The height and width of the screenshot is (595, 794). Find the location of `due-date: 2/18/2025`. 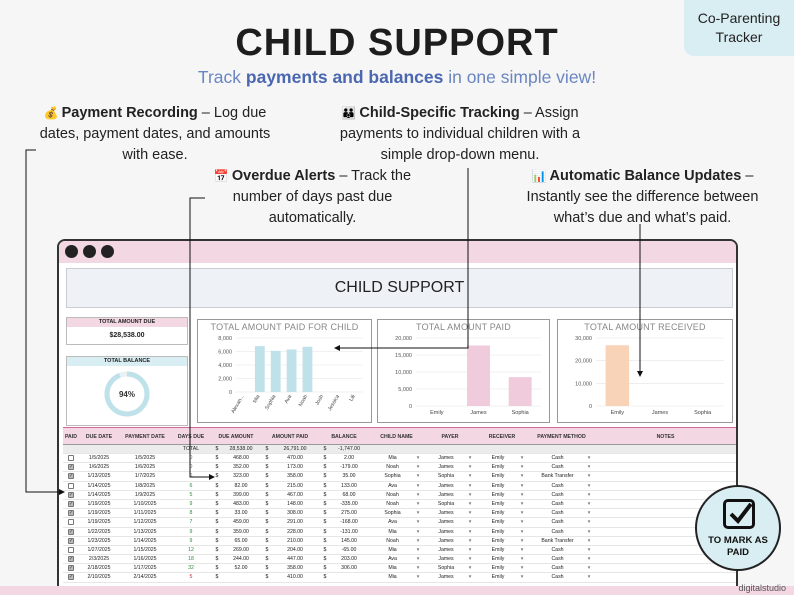

due-date: 2/18/2025 is located at coordinates (99, 568).